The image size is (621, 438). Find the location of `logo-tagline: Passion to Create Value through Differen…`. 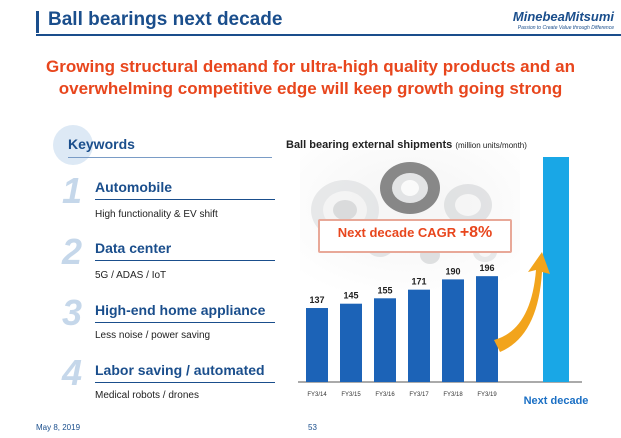

logo-tagline: Passion to Create Value through Differen… is located at coordinates (565, 28).